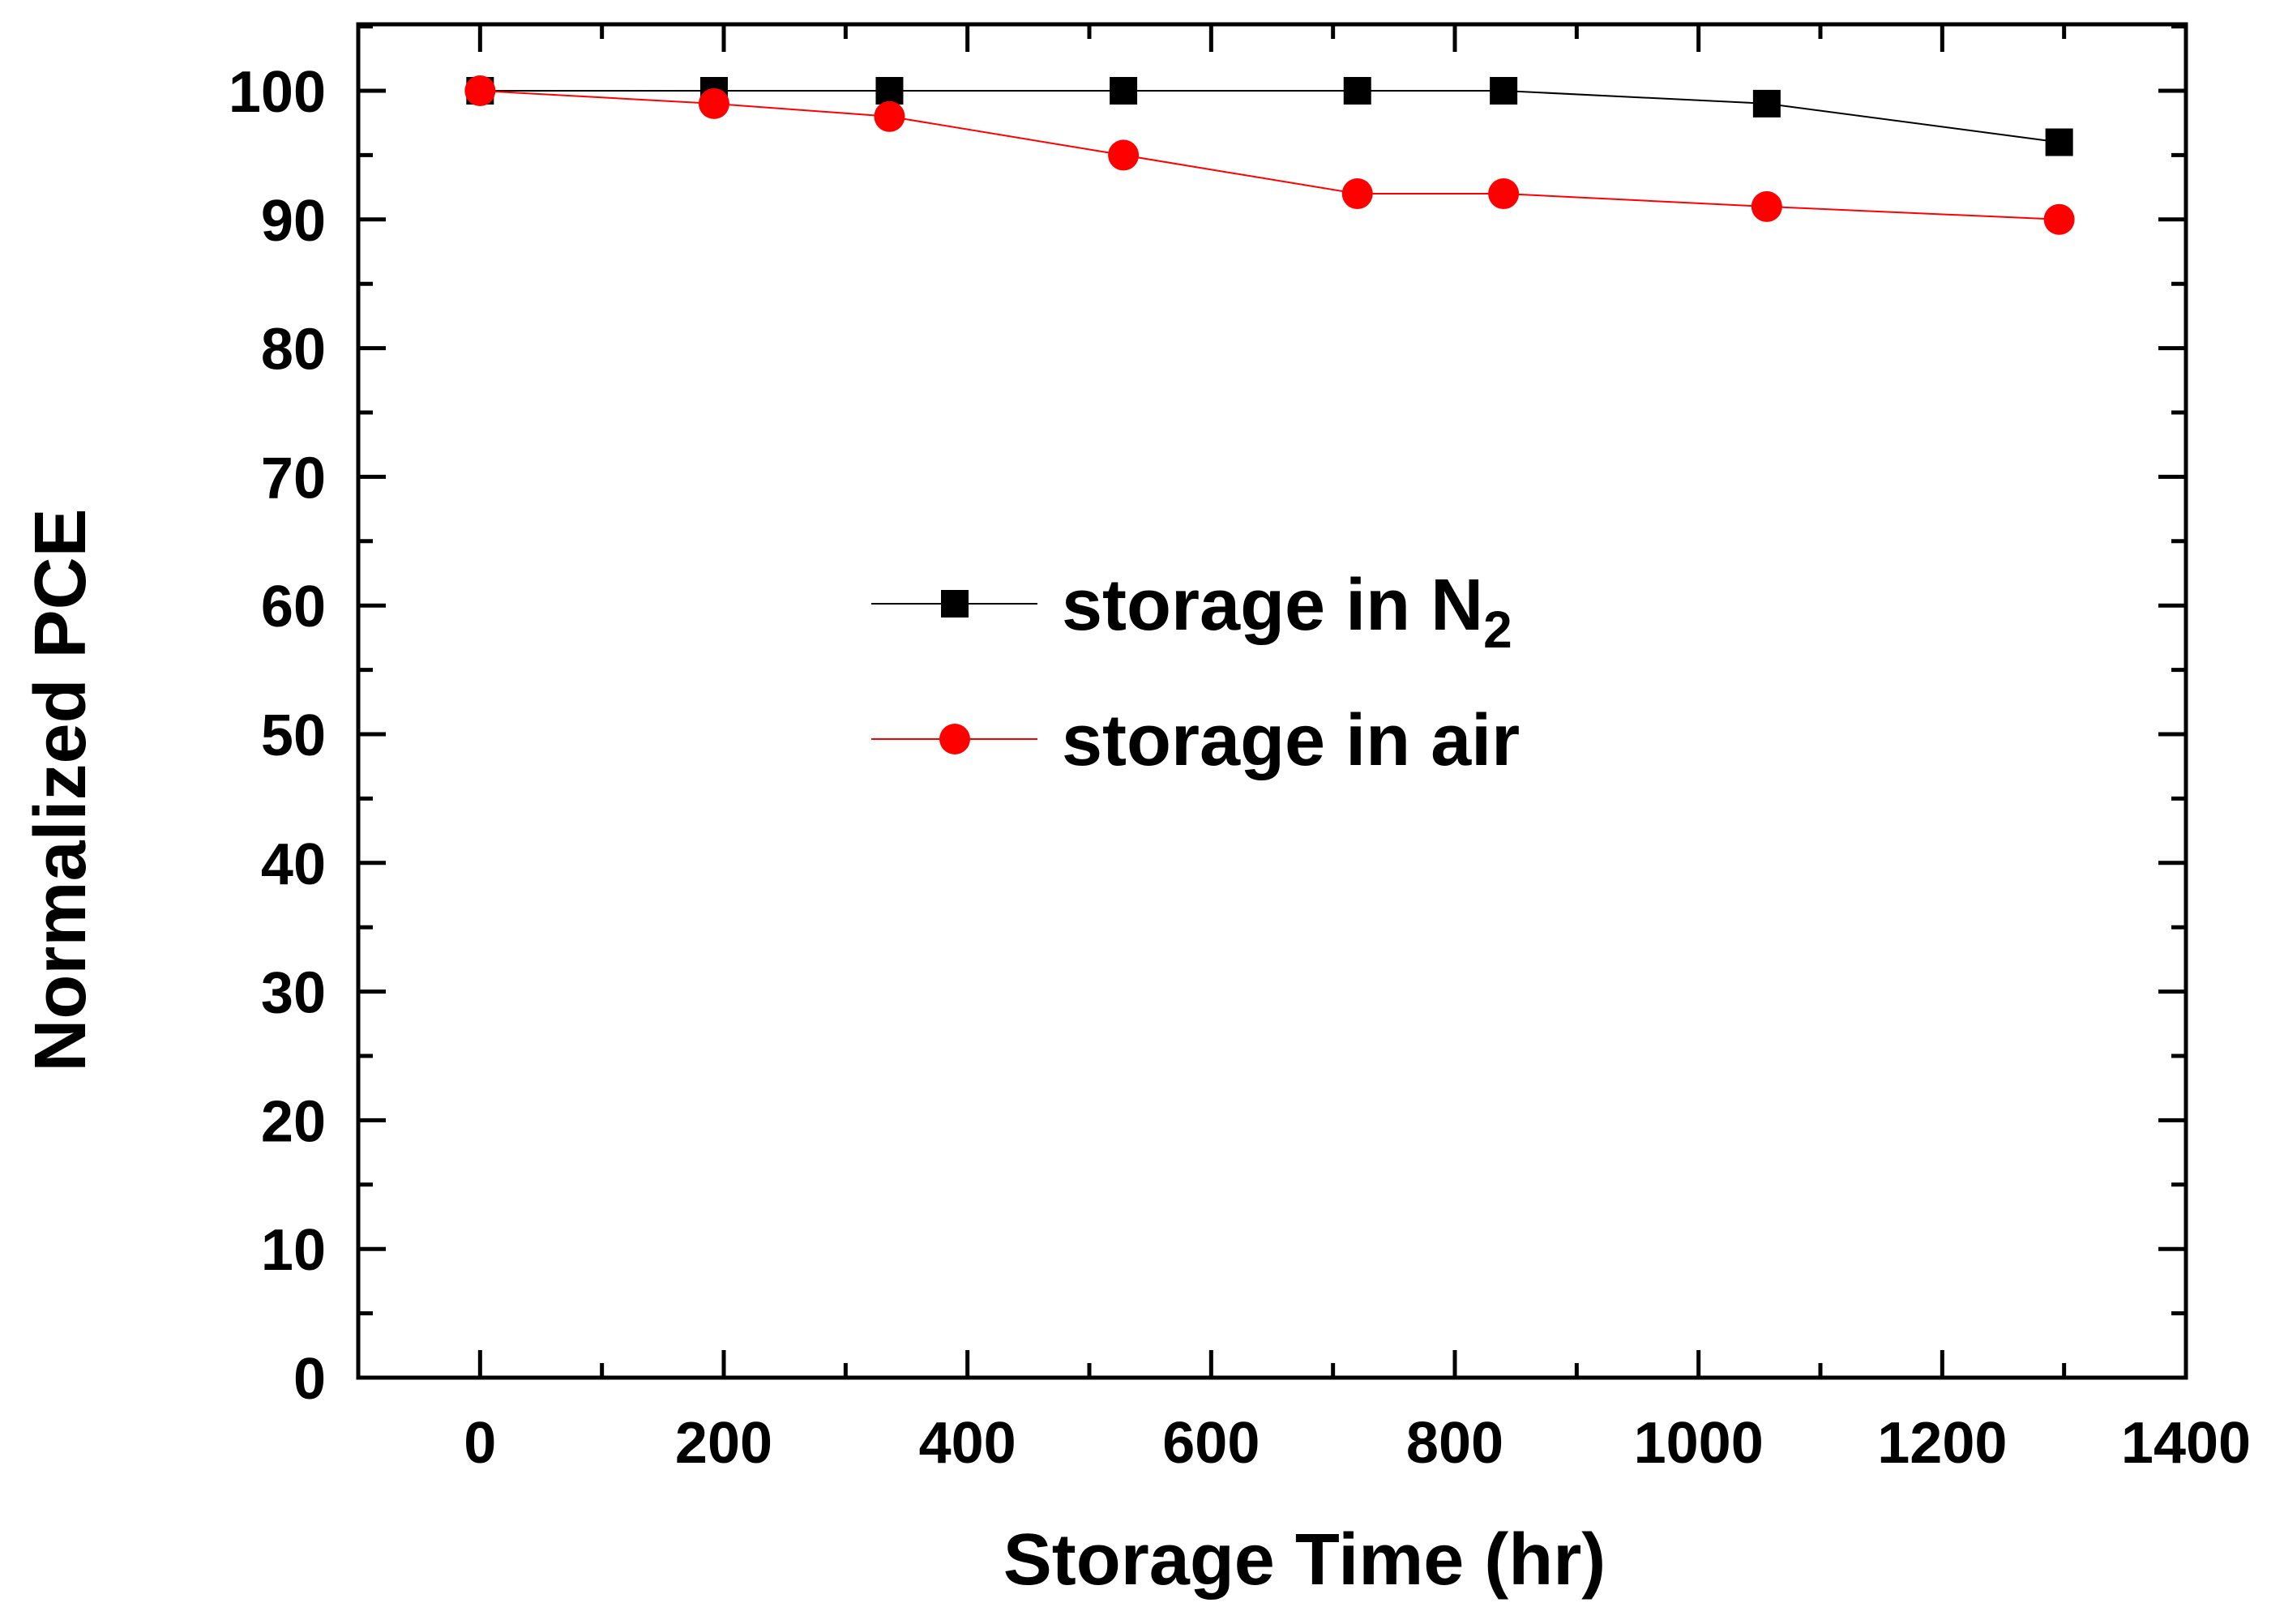  Describe the element at coordinates (1272, 606) in the screenshot. I see `legend-label-n2-main: storage in N` at that location.